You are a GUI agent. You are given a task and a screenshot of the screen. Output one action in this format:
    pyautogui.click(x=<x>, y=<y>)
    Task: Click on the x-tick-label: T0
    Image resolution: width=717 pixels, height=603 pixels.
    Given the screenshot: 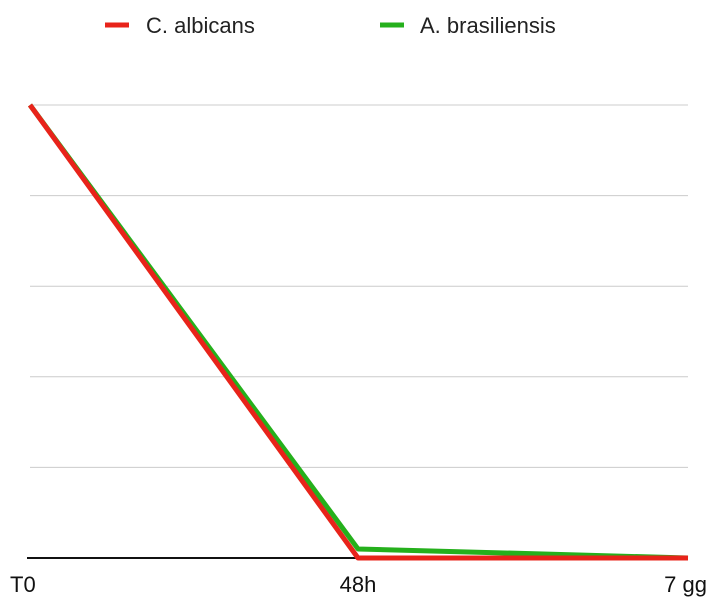 What is the action you would take?
    pyautogui.click(x=23, y=584)
    